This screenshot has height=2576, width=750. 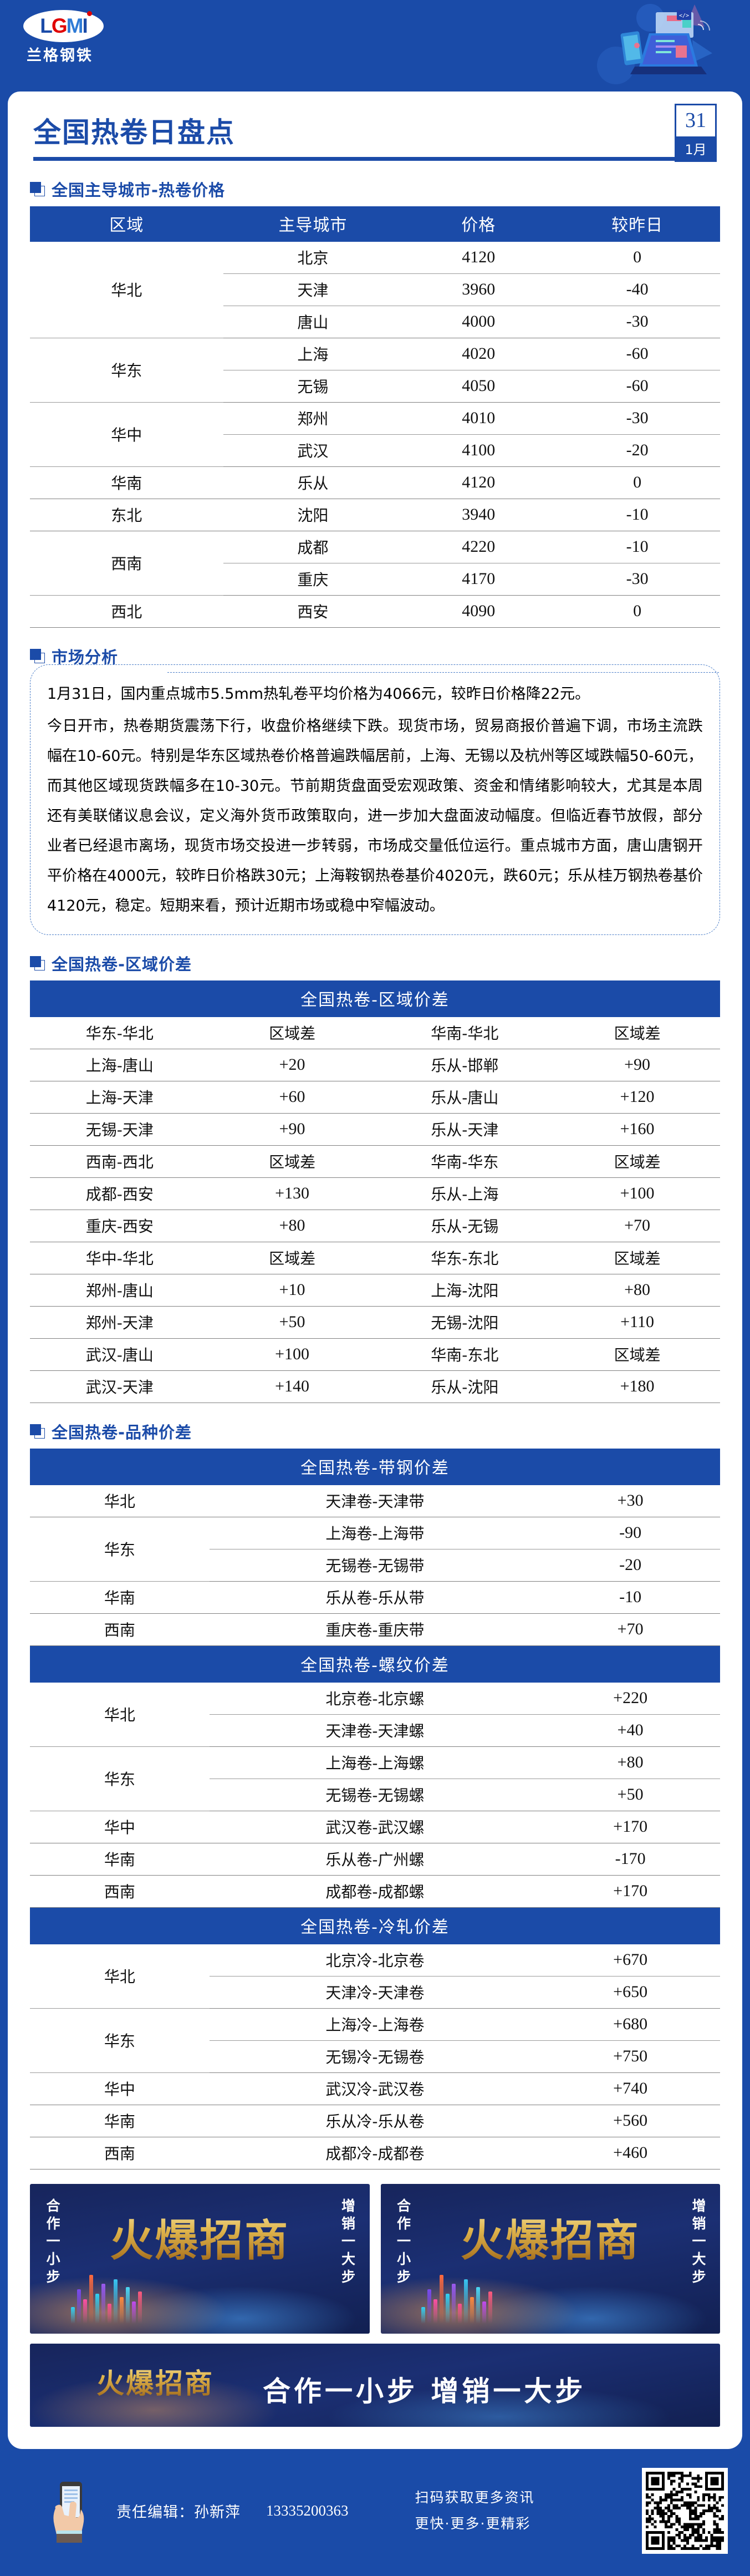 I want to click on pair-cell: 上海冷-上海卷, so click(x=375, y=2024).